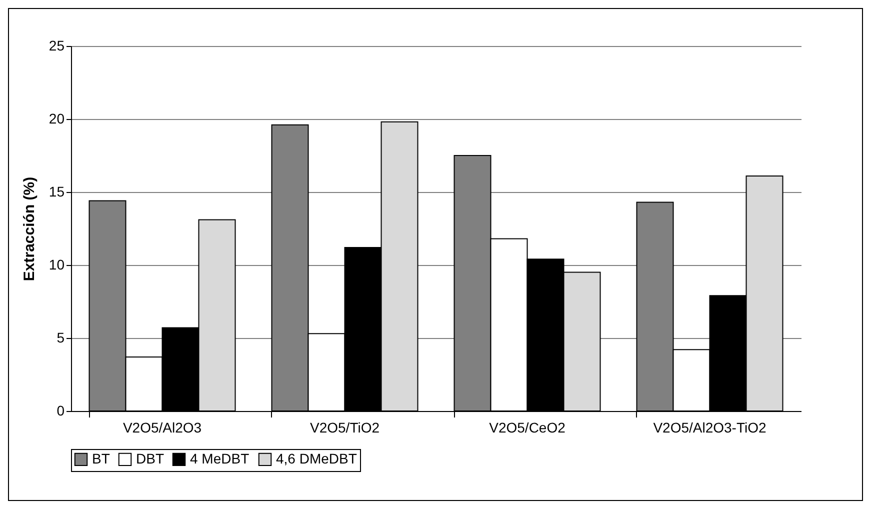 This screenshot has height=511, width=875. I want to click on y-tick-label: 20, so click(56, 118).